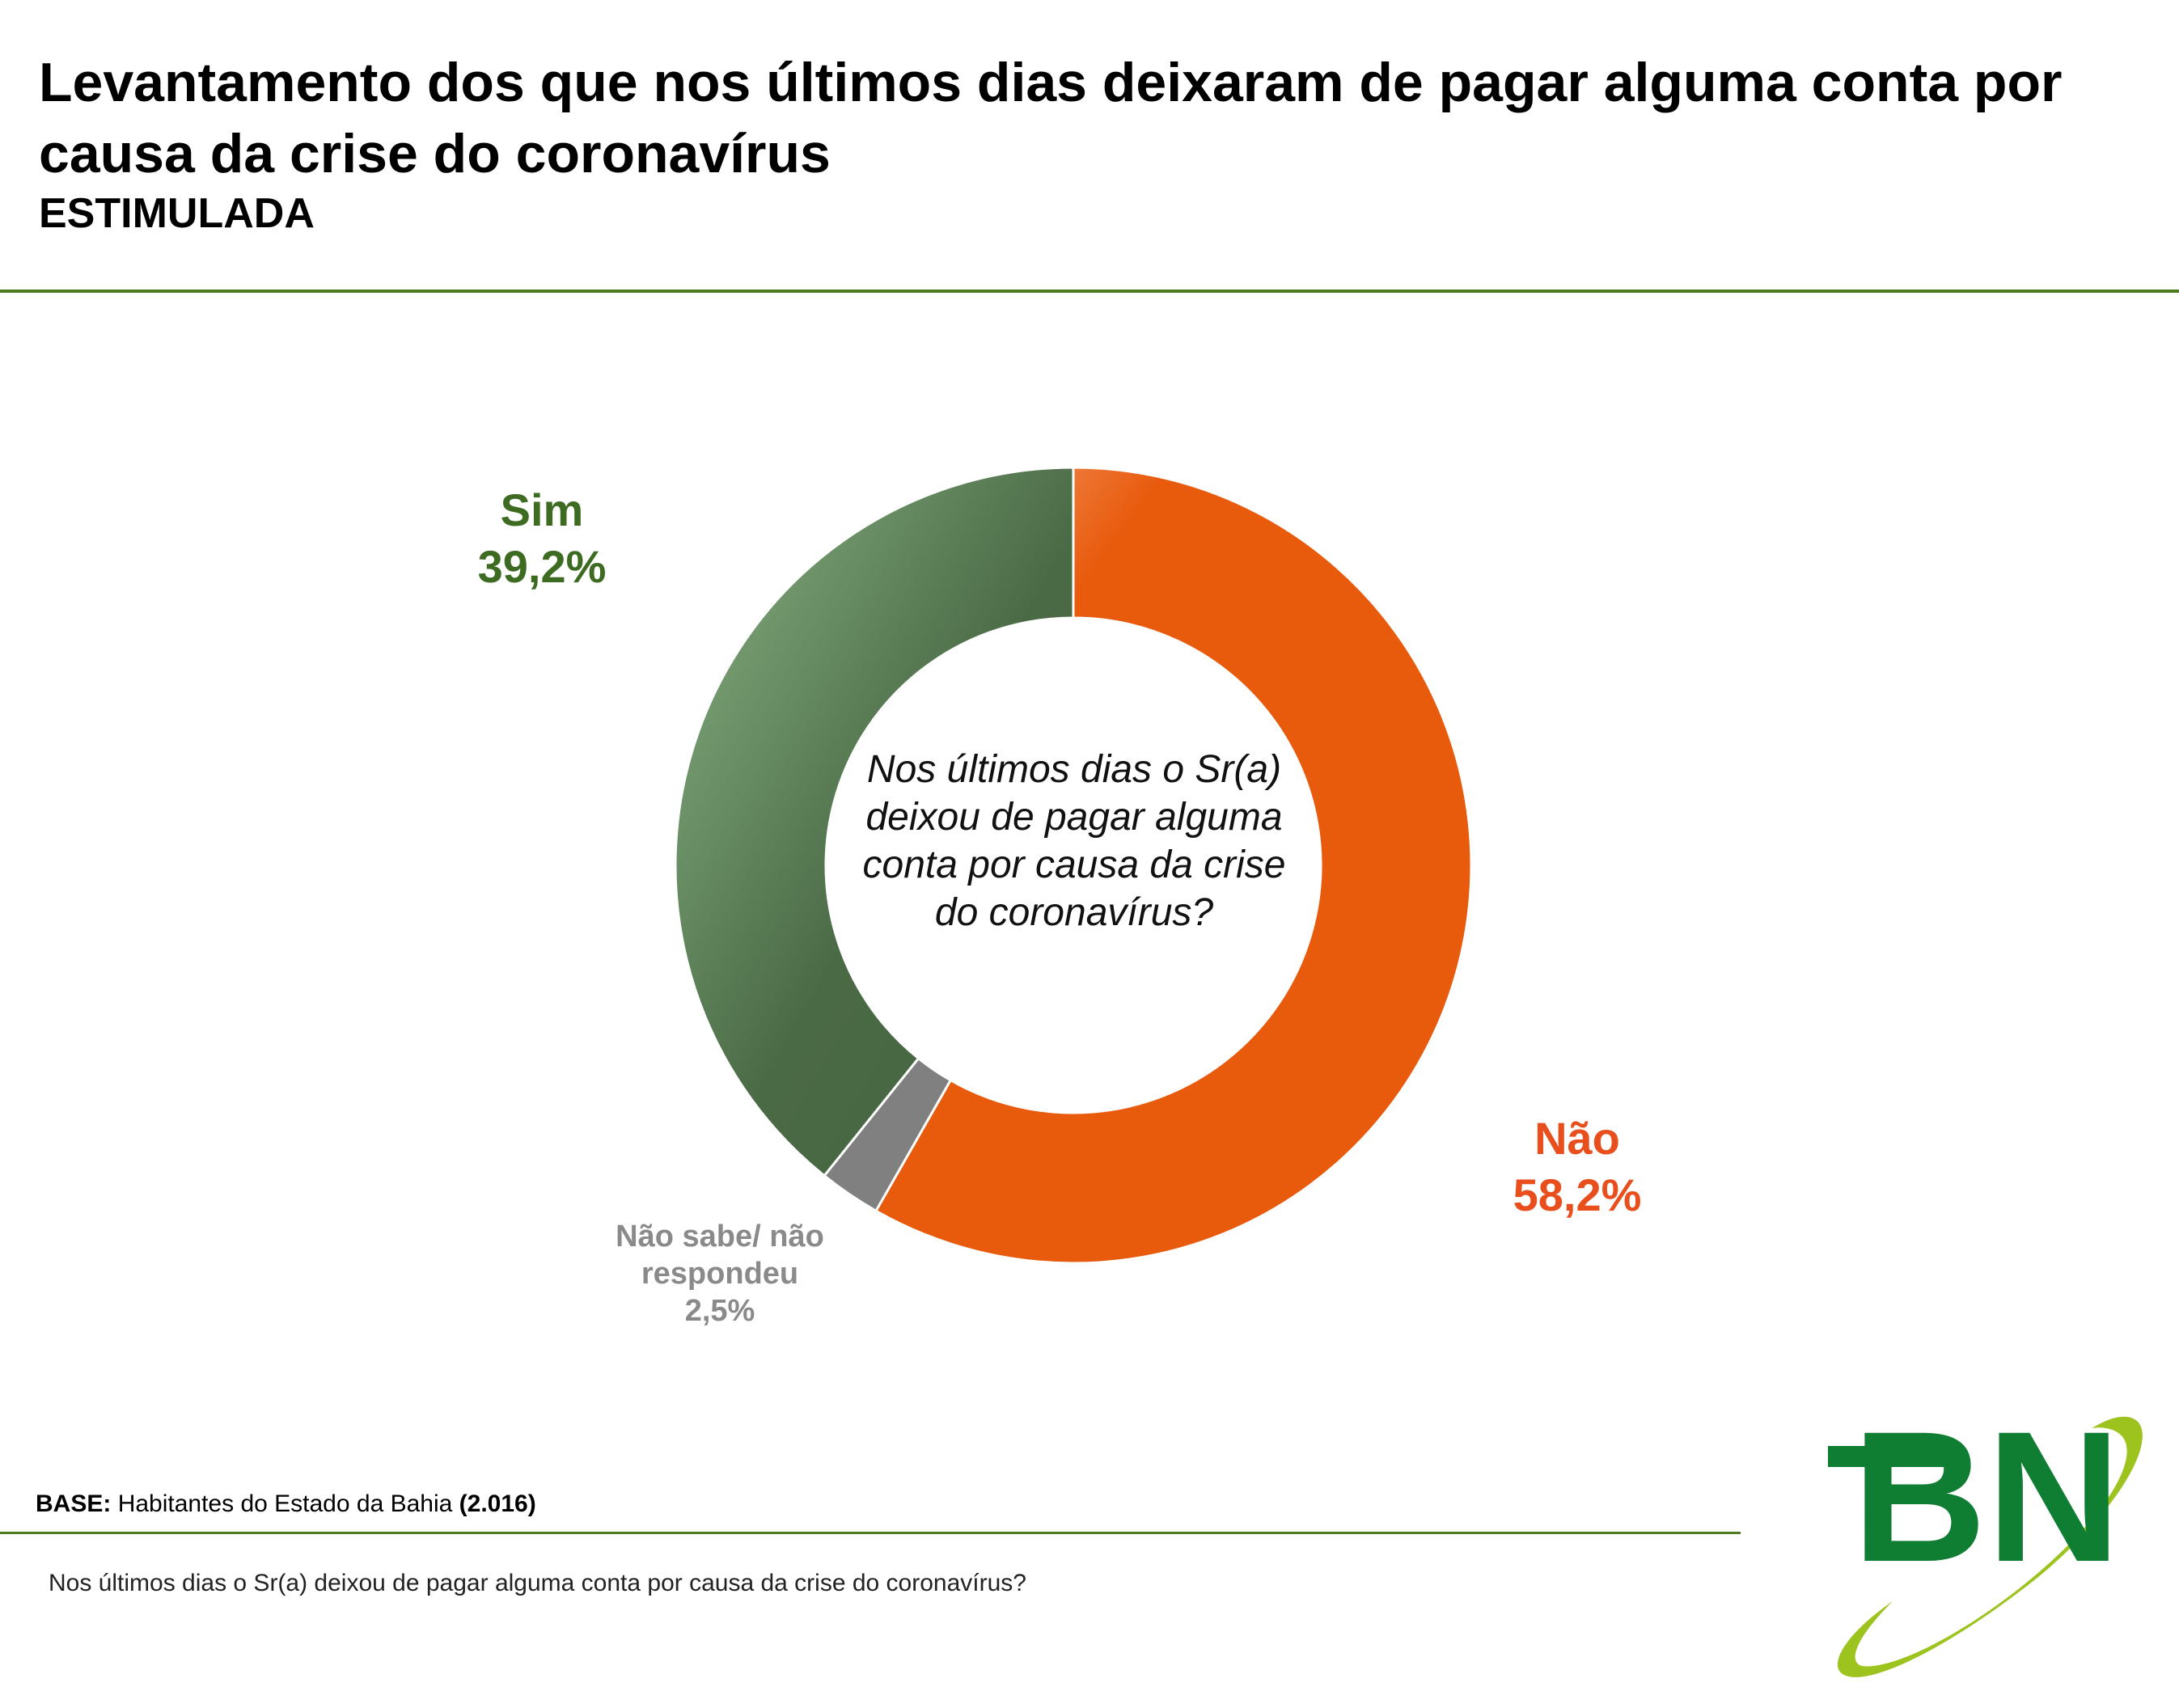 The image size is (2179, 1708). I want to click on label-nao: Não 58,2%, so click(1577, 1167).